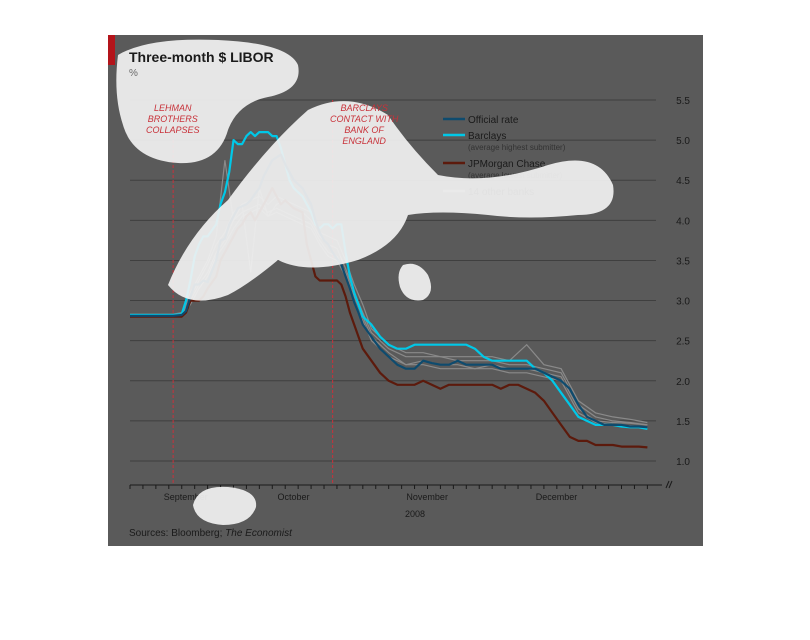  What do you see at coordinates (186, 497) in the screenshot?
I see `x-tick-label: September` at bounding box center [186, 497].